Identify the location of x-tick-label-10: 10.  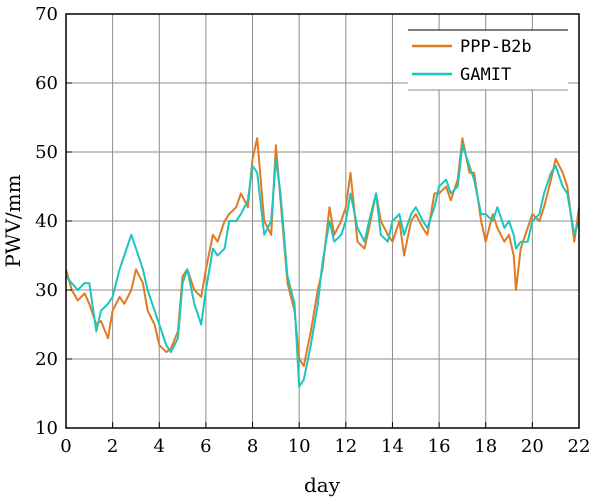
(299, 446).